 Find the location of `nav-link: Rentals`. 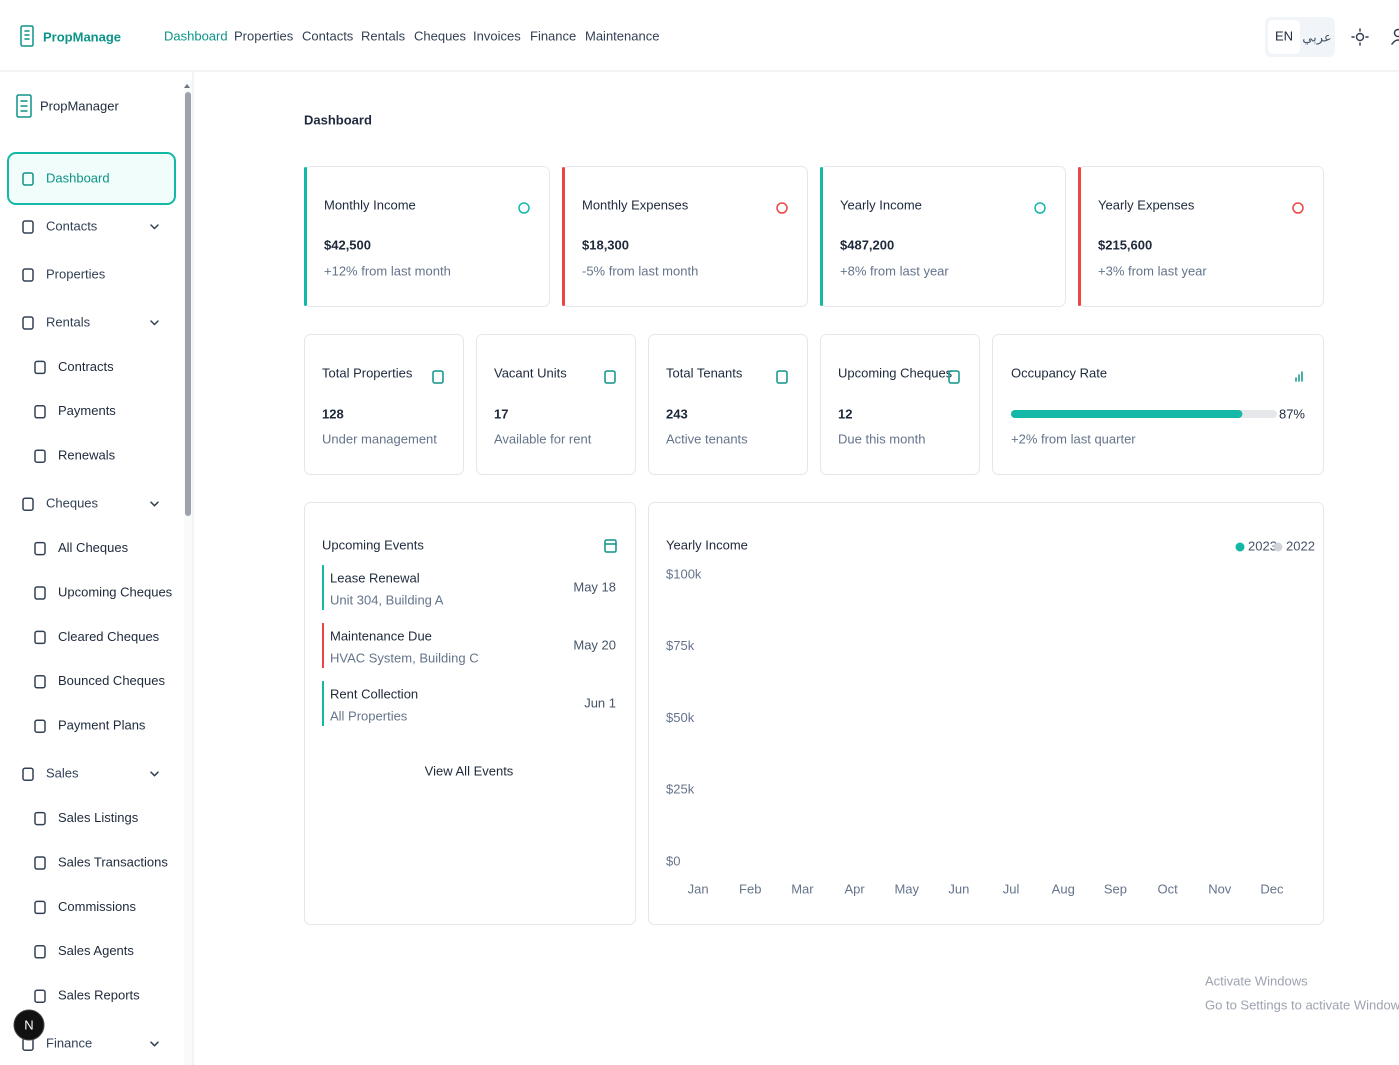

nav-link: Rentals is located at coordinates (383, 35).